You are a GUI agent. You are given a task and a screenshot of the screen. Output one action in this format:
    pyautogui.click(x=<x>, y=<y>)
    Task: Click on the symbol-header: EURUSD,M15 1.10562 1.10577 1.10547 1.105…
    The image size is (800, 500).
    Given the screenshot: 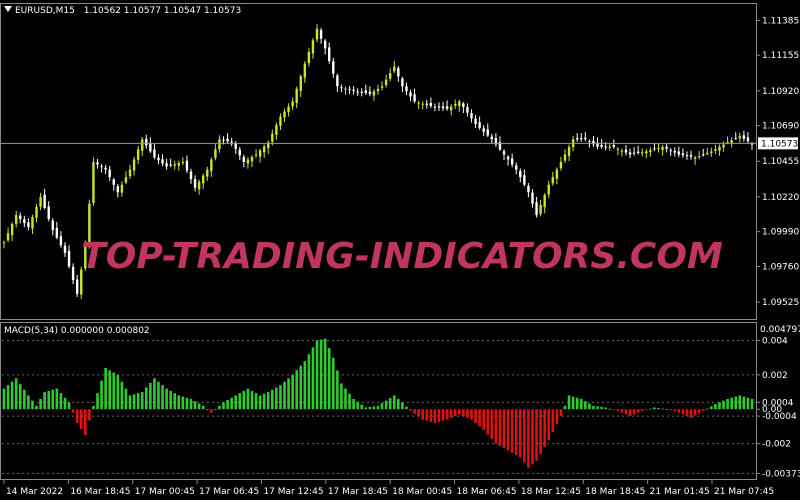 What is the action you would take?
    pyautogui.click(x=122, y=11)
    